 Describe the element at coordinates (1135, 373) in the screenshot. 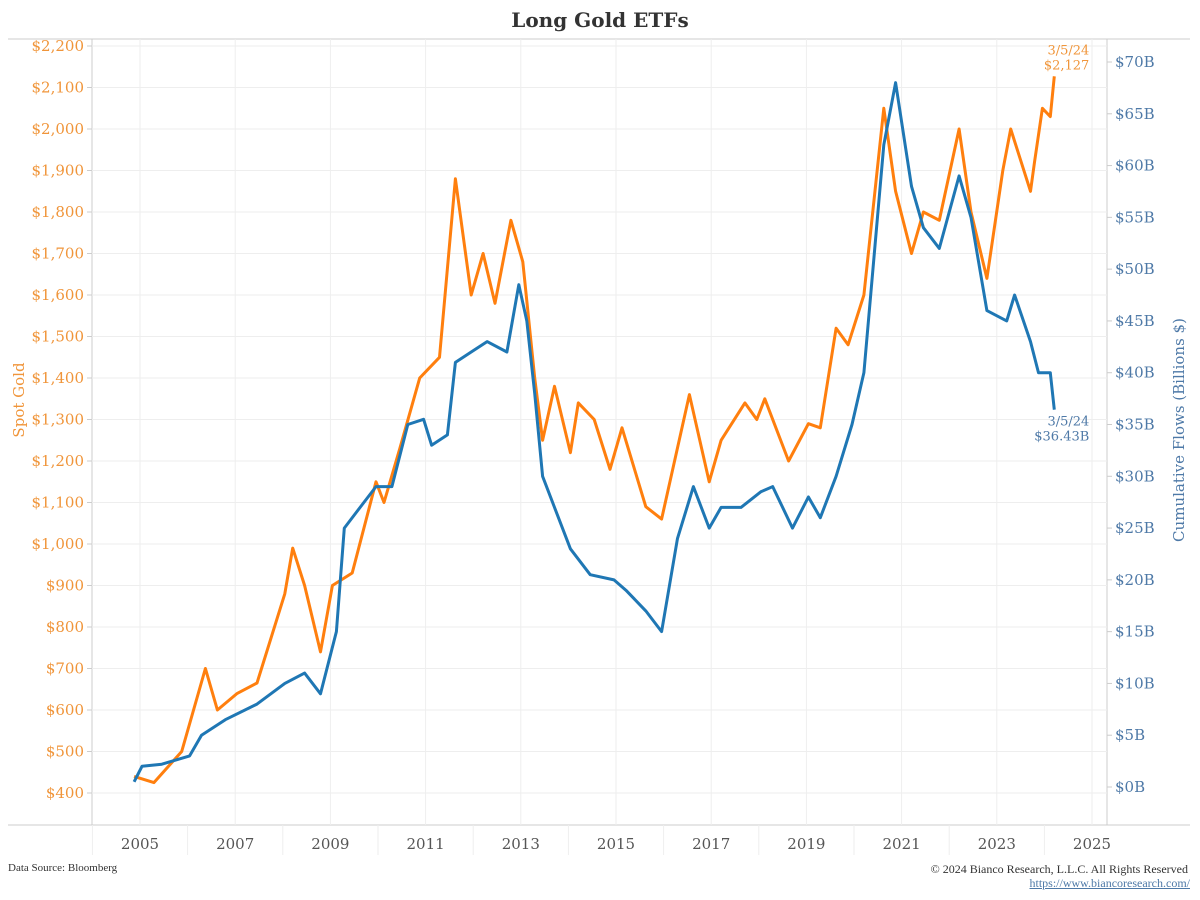

I see `right-tick-label: $40B` at that location.